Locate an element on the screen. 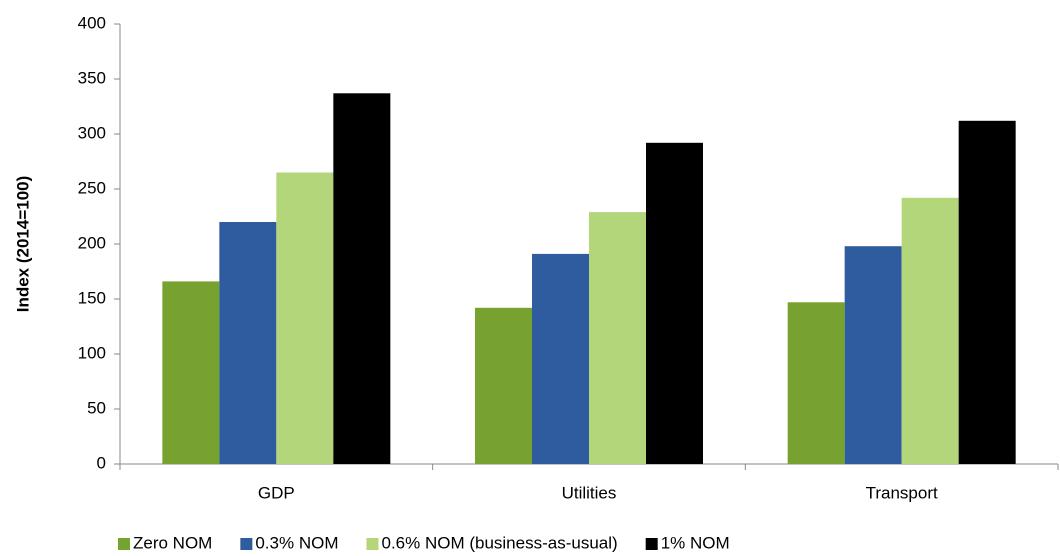 The height and width of the screenshot is (556, 1060). legend-label: Zero NOM is located at coordinates (172, 542).